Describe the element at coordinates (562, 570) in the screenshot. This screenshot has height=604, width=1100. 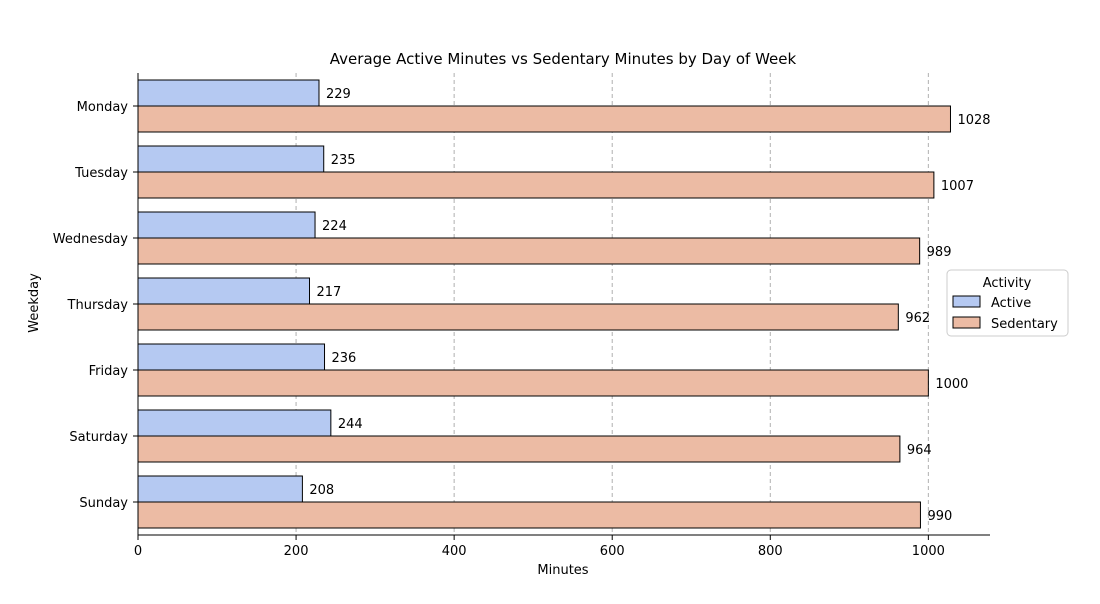
I see `x-axis-label: Minutes` at that location.